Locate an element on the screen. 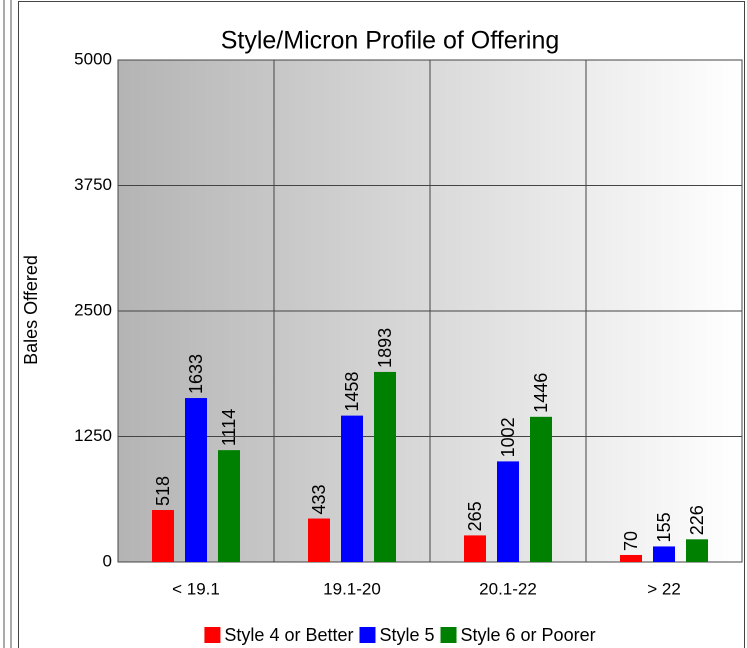  legend-label: Style 6 or Poorer is located at coordinates (528, 635).